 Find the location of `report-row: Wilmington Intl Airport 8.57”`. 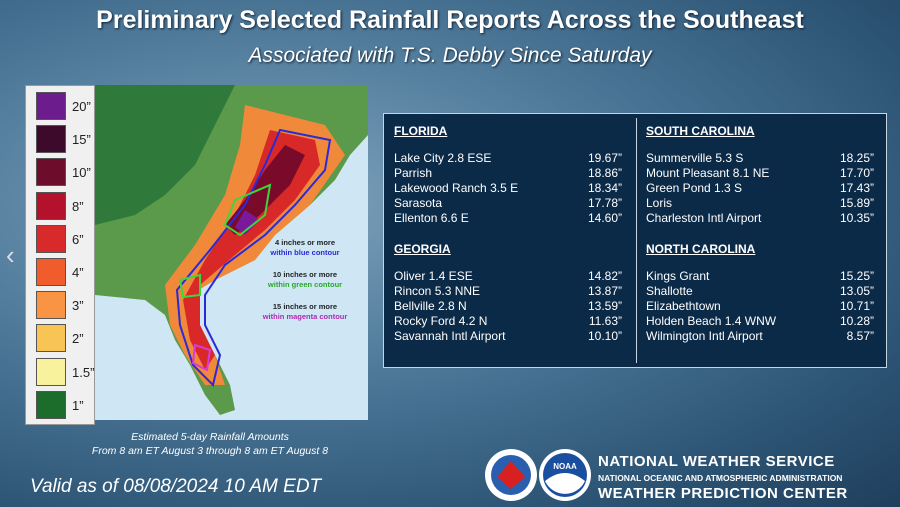

report-row: Wilmington Intl Airport 8.57” is located at coordinates (760, 336).